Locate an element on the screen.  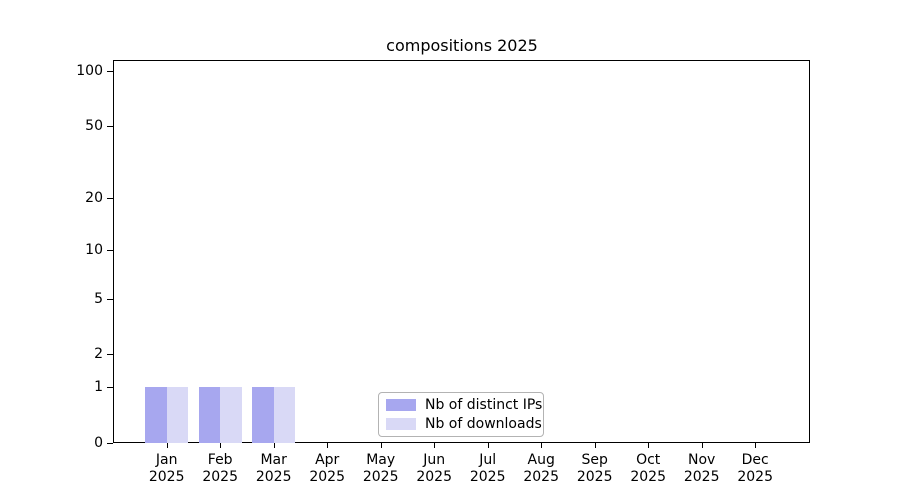
legend-label: Nb of downloads is located at coordinates (483, 423).